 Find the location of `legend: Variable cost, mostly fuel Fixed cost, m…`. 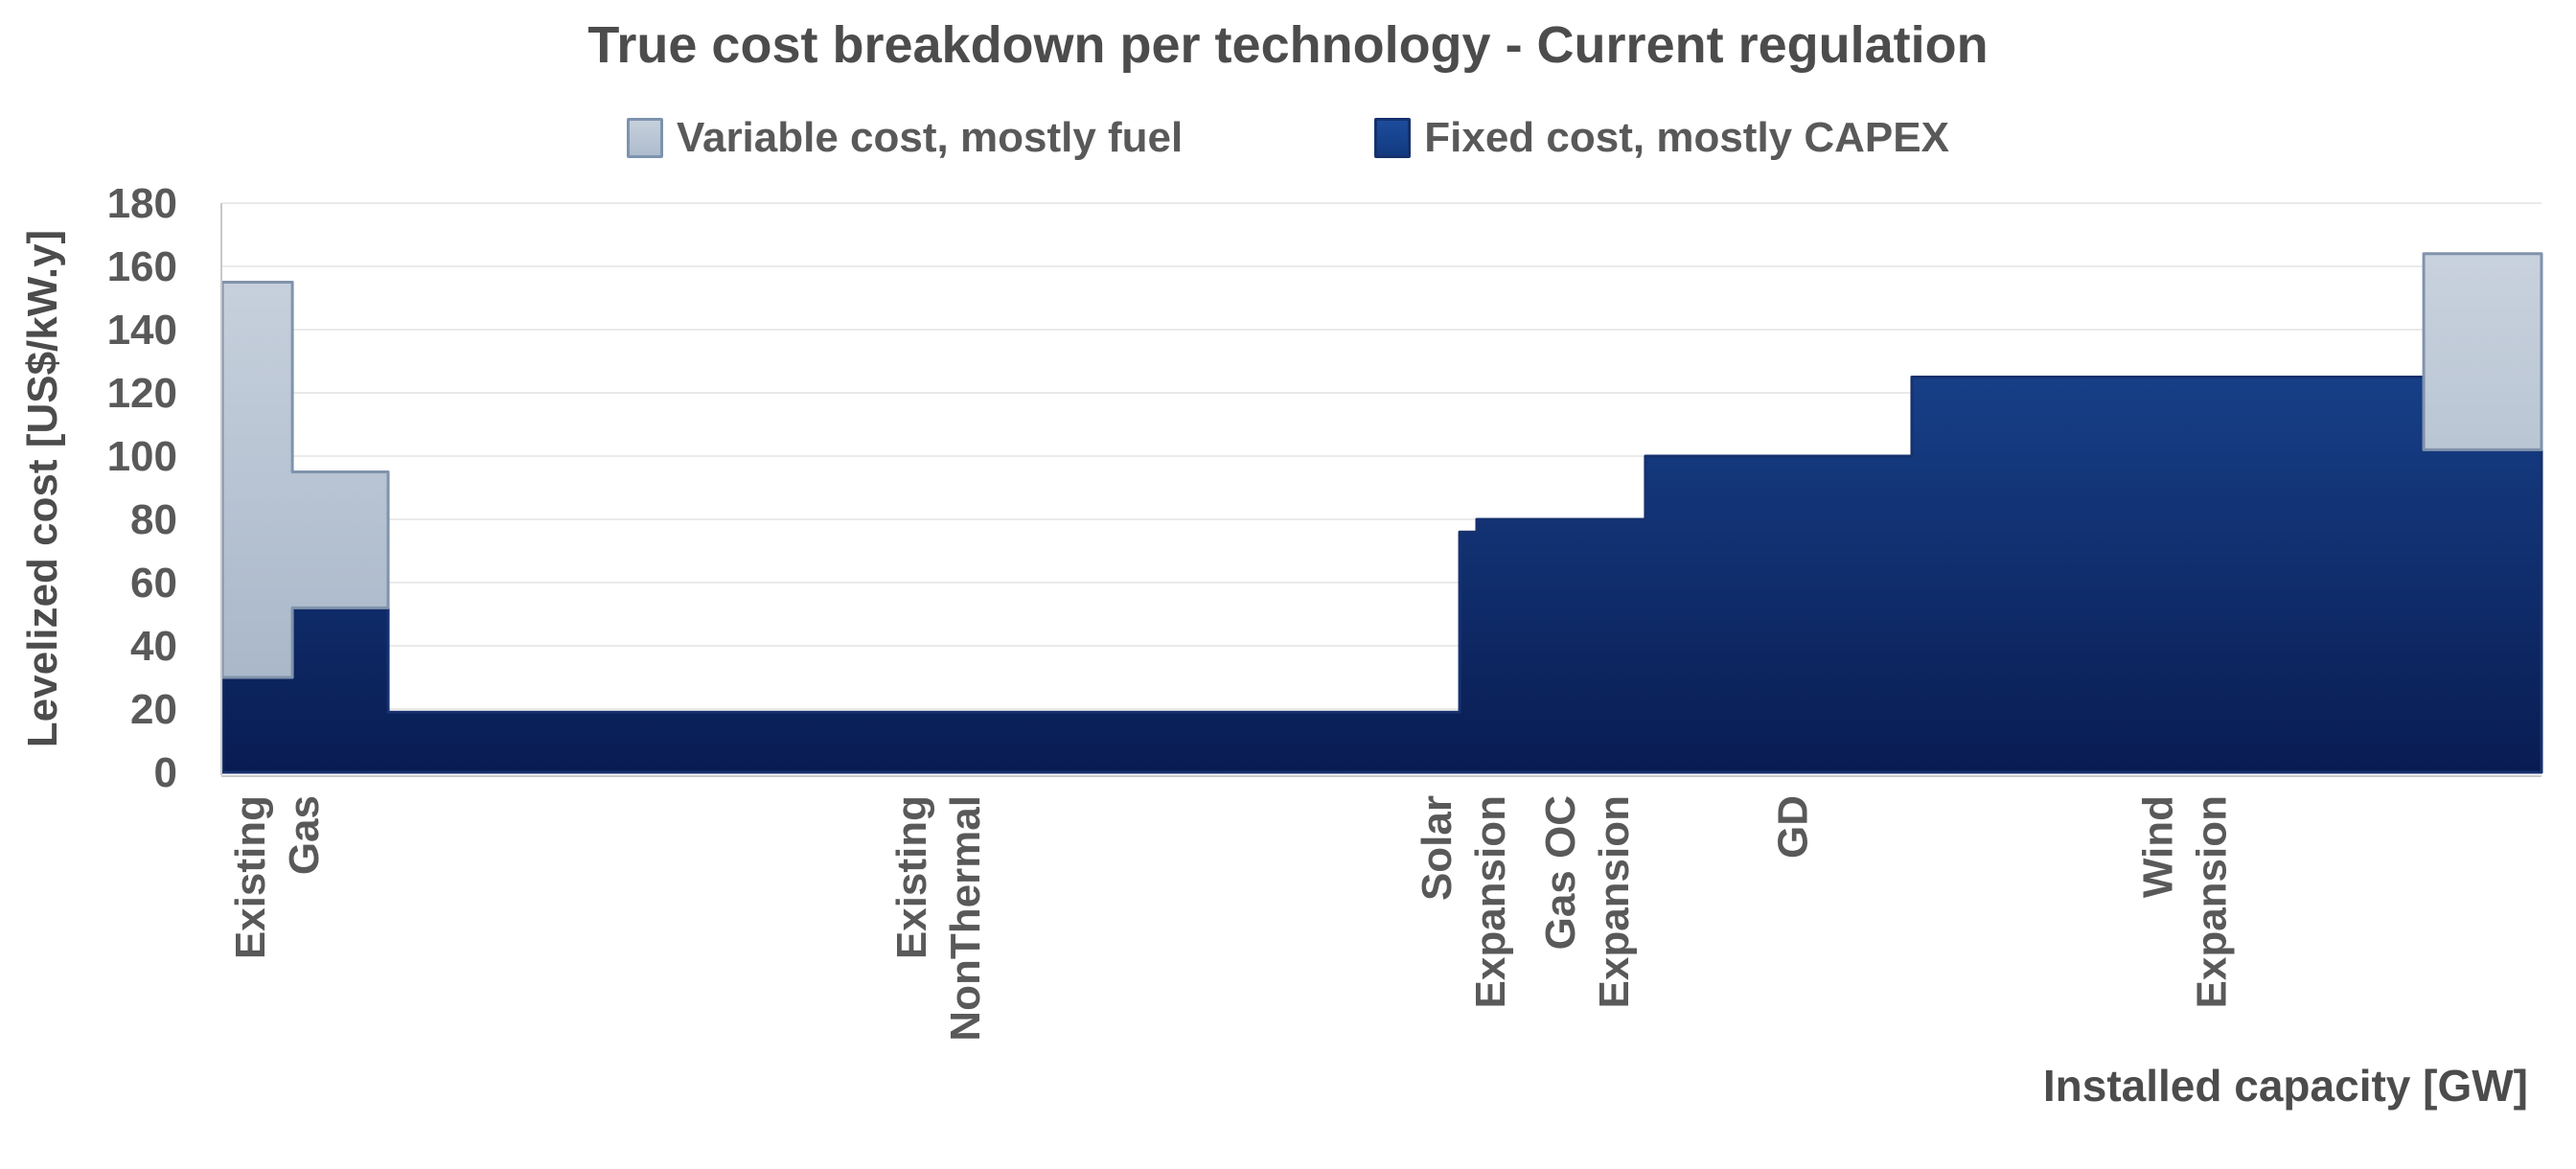

legend: Variable cost, mostly fuel Fixed cost, m… is located at coordinates (1288, 138).